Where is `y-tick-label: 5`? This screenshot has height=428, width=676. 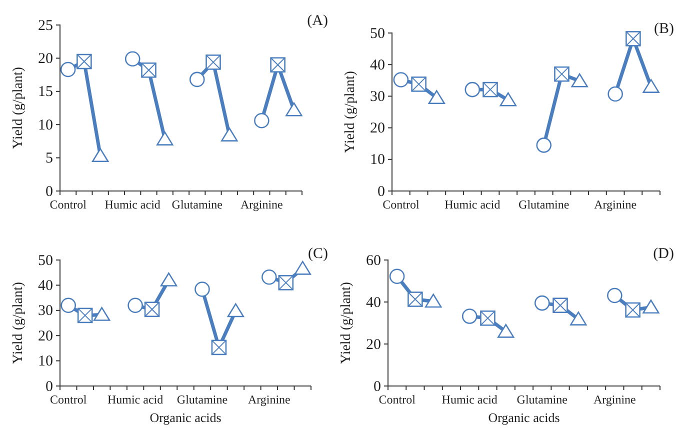
y-tick-label: 5 is located at coordinates (49, 158).